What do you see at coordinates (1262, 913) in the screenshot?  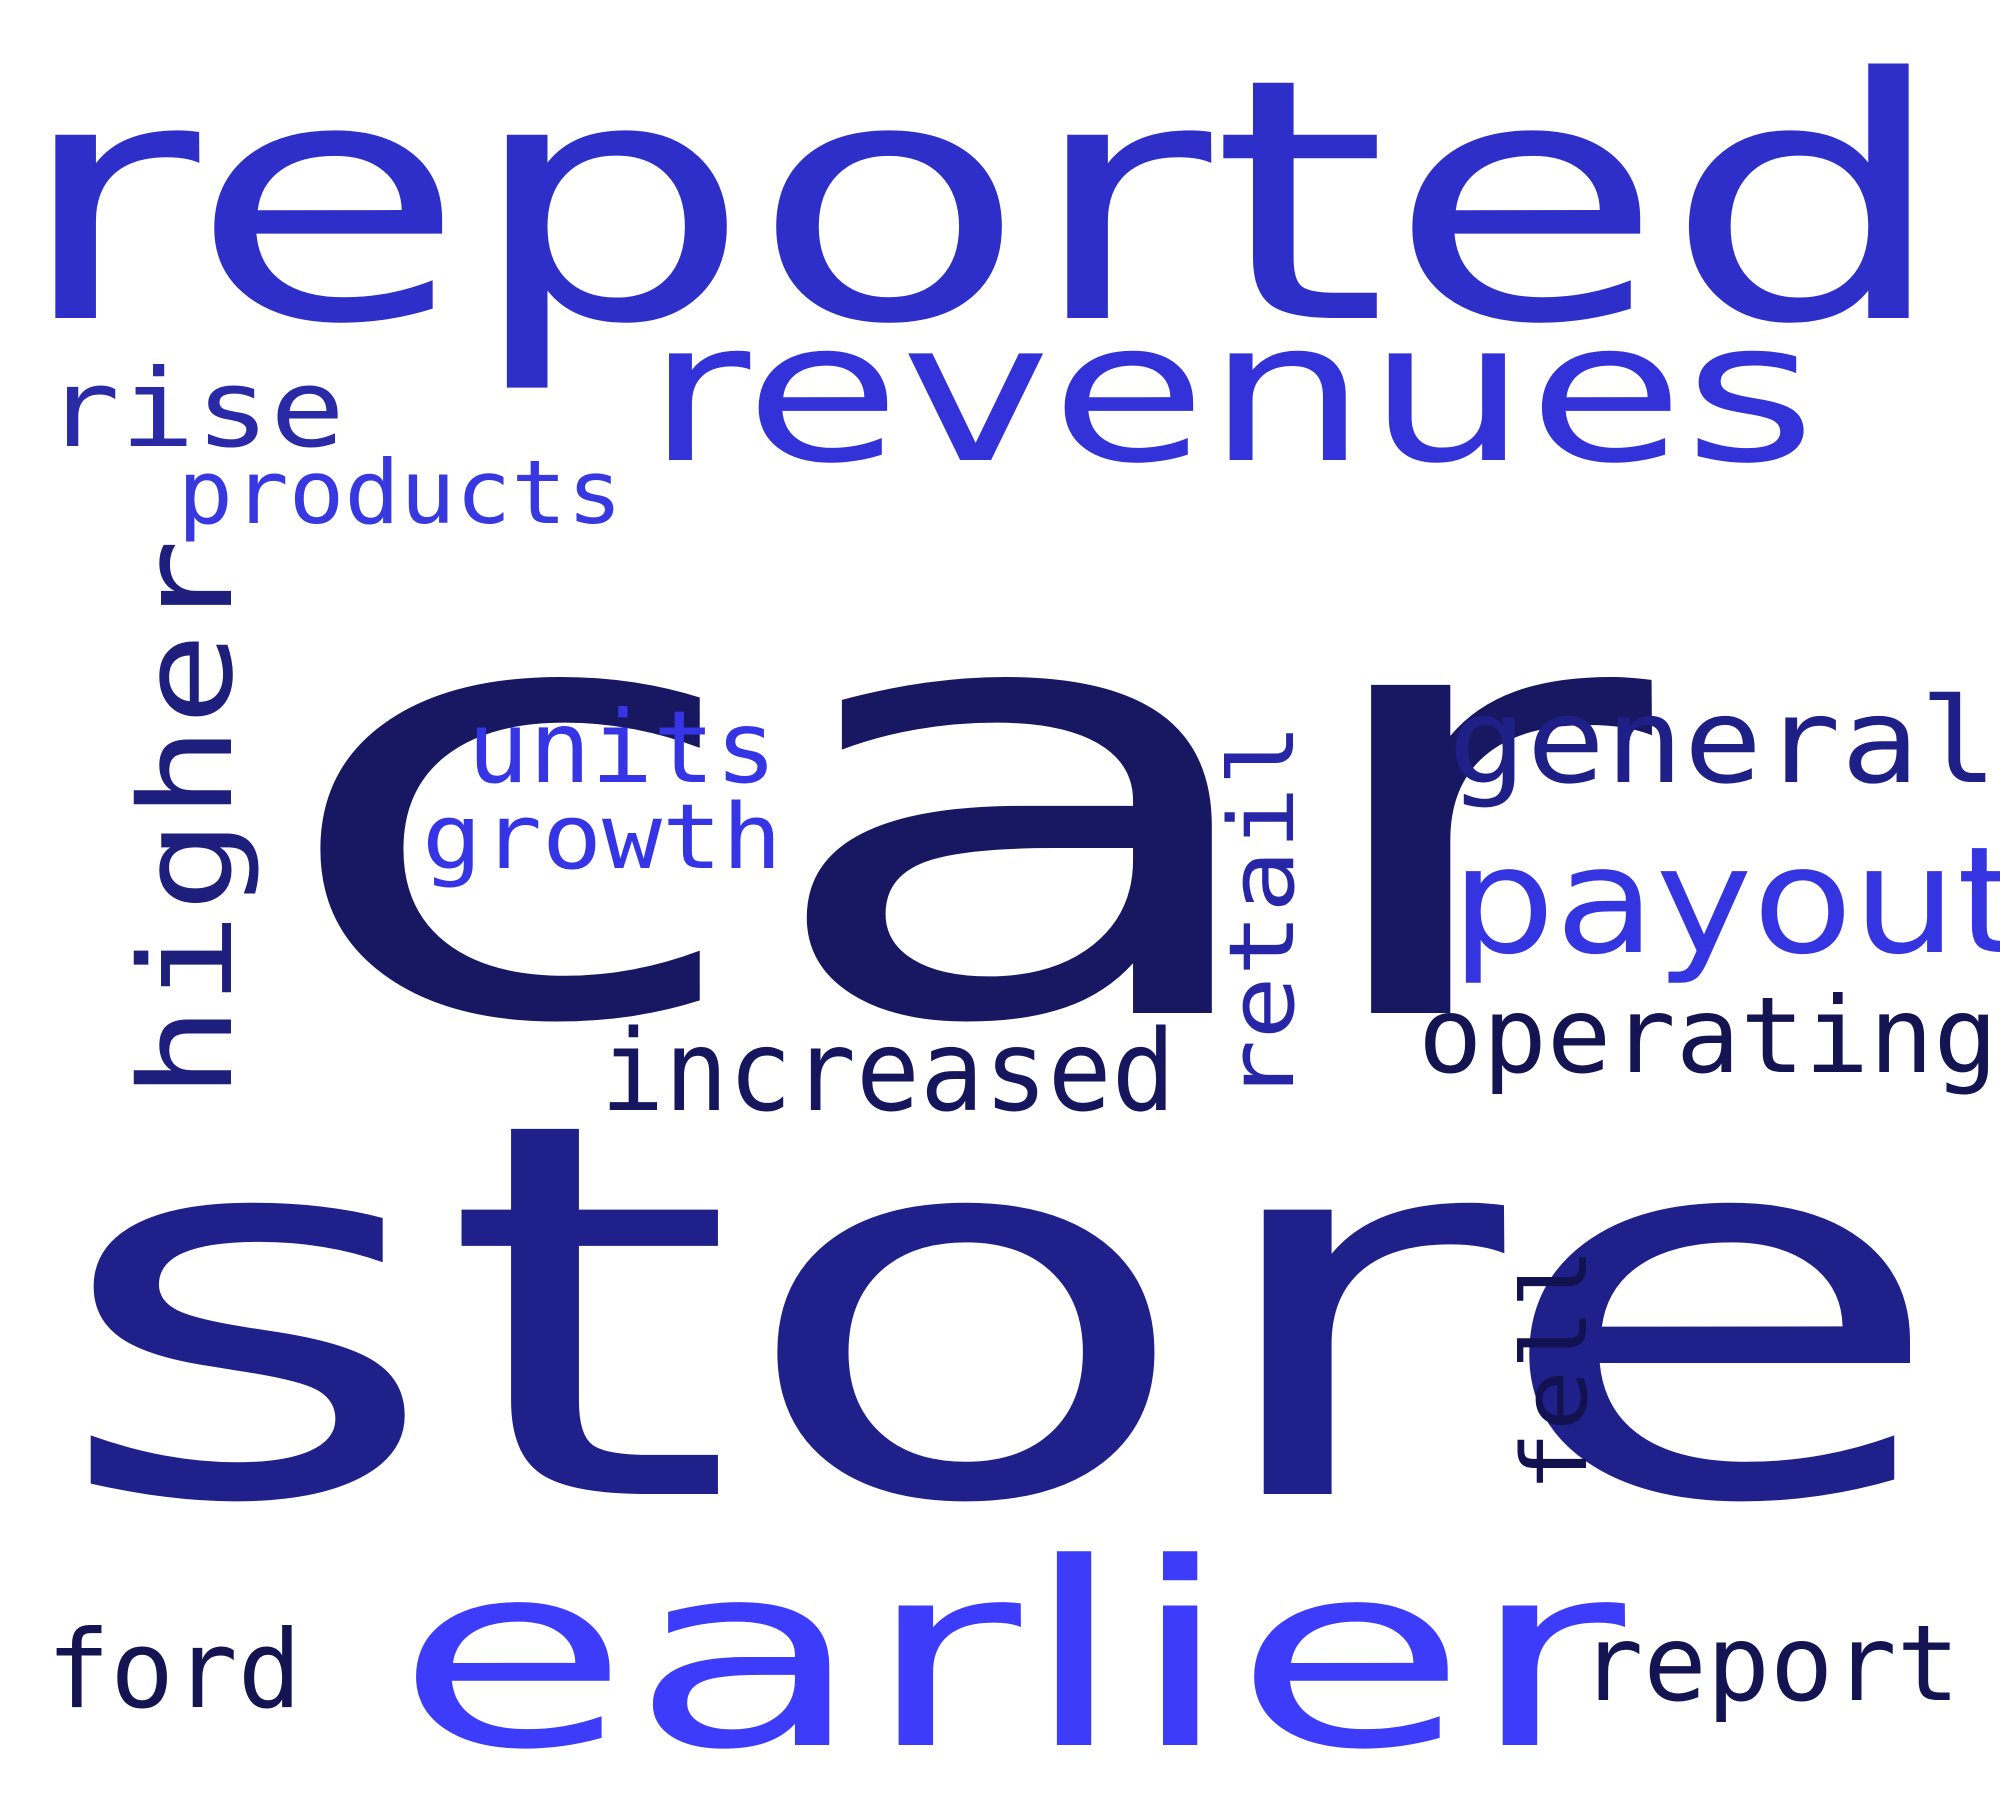 I see `word-retail: retail` at bounding box center [1262, 913].